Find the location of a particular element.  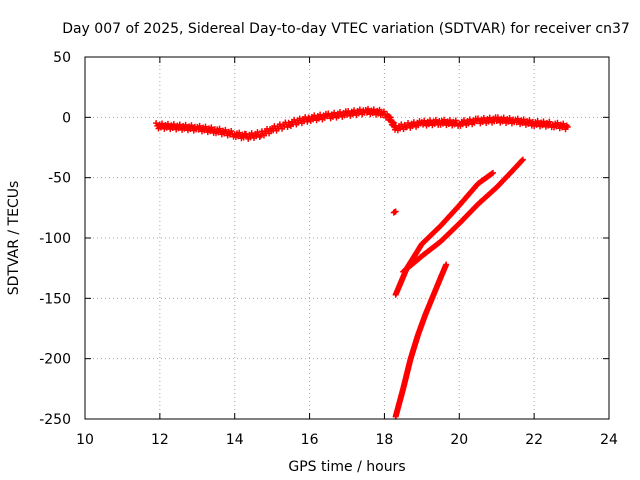

y-tick-label: -250 is located at coordinates (55, 420).